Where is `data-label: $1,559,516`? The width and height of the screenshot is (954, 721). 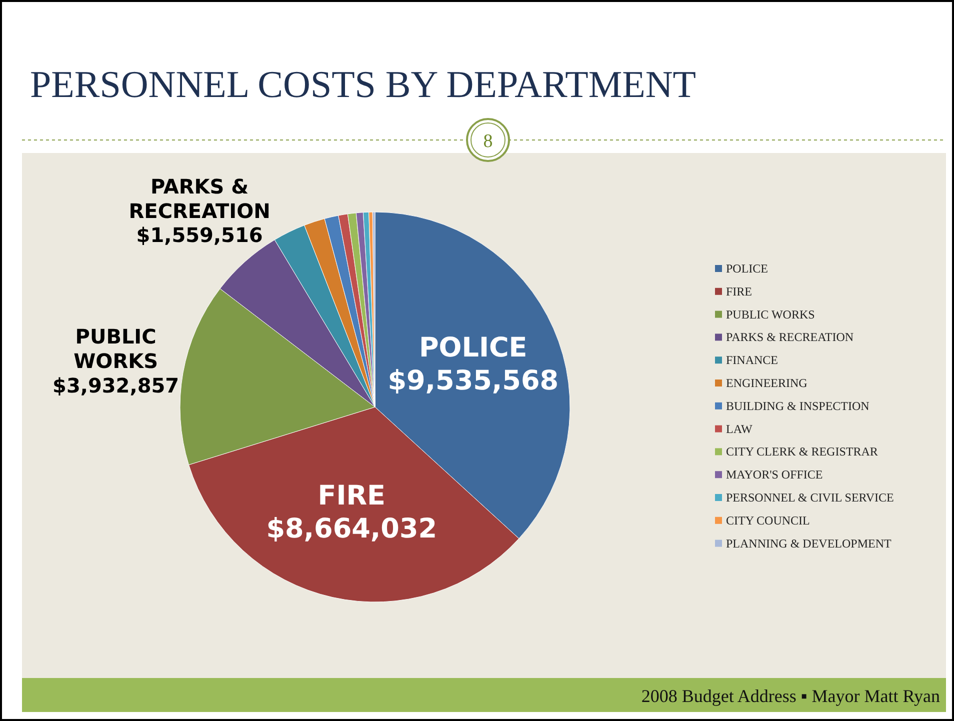 data-label: $1,559,516 is located at coordinates (199, 235).